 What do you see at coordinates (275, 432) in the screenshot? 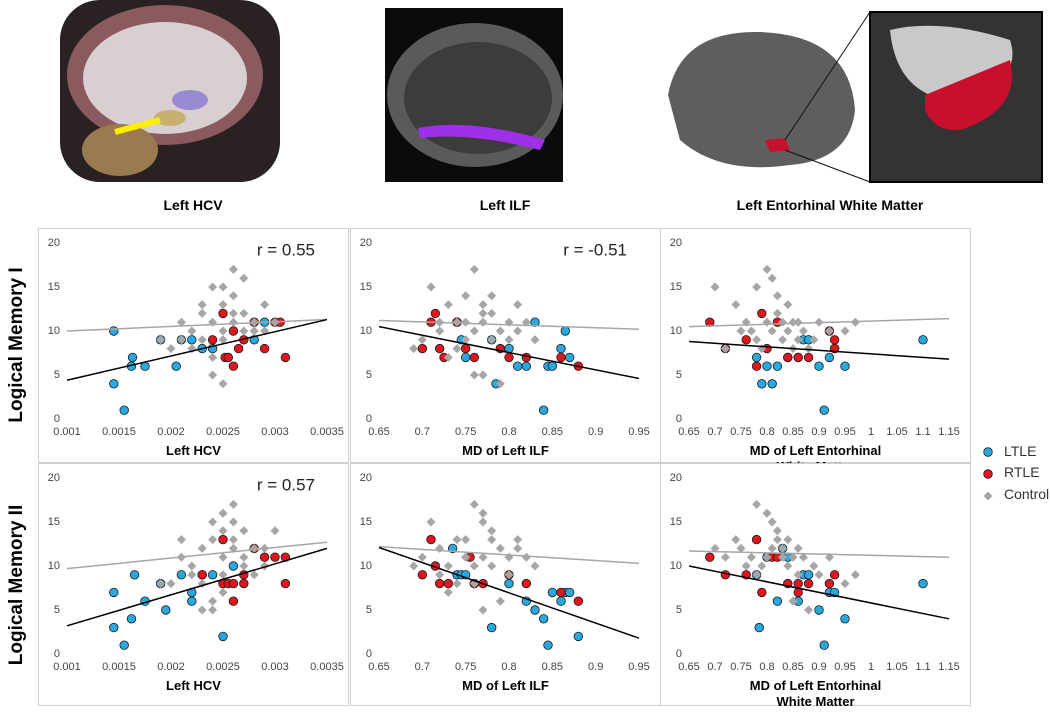
I see `x-tick-label: 0.003` at bounding box center [275, 432].